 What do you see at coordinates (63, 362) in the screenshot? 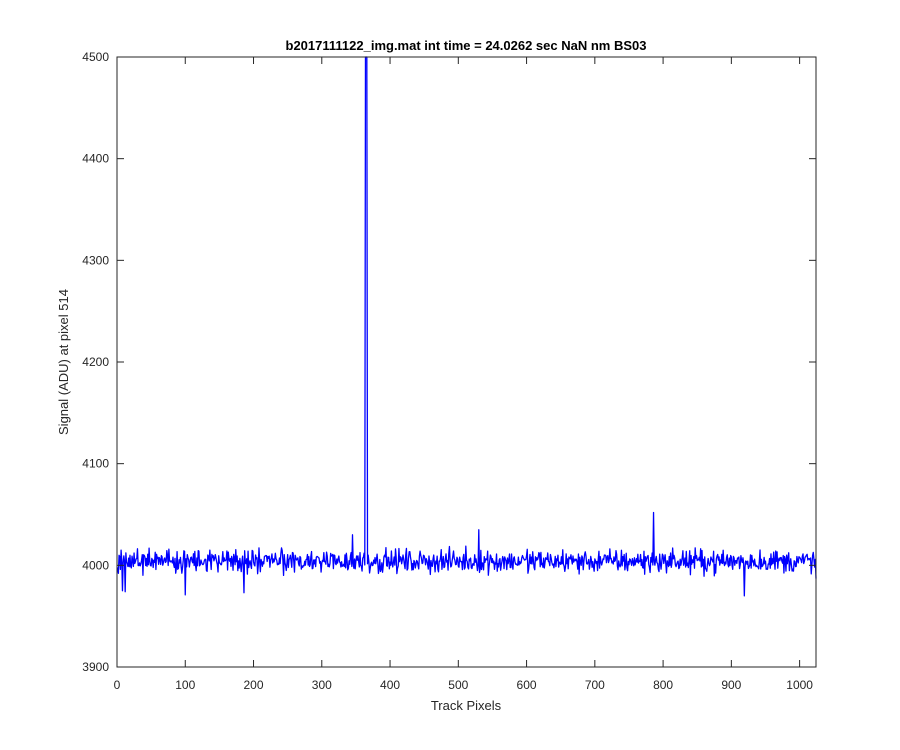
I see `y-axis-label: Signal (ADU) at pixel 514` at bounding box center [63, 362].